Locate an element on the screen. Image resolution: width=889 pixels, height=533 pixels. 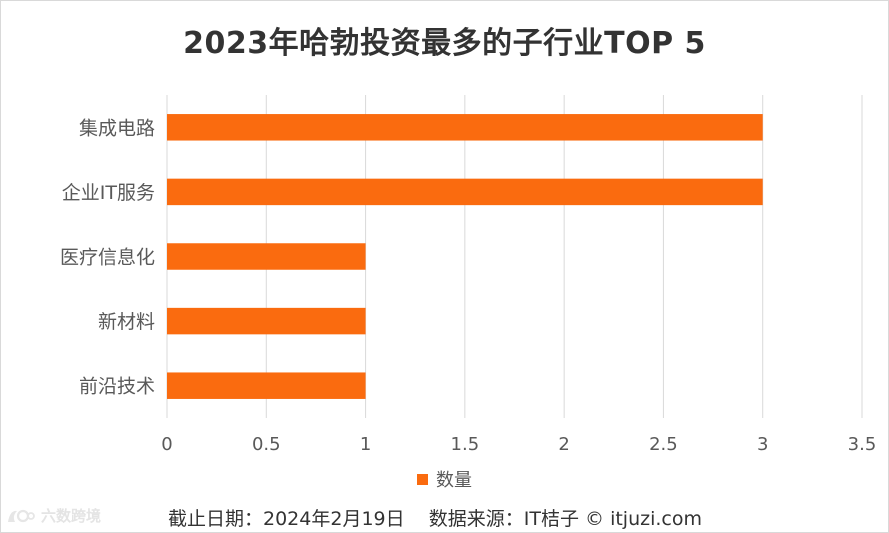
category-label: 前沿技术 is located at coordinates (117, 387).